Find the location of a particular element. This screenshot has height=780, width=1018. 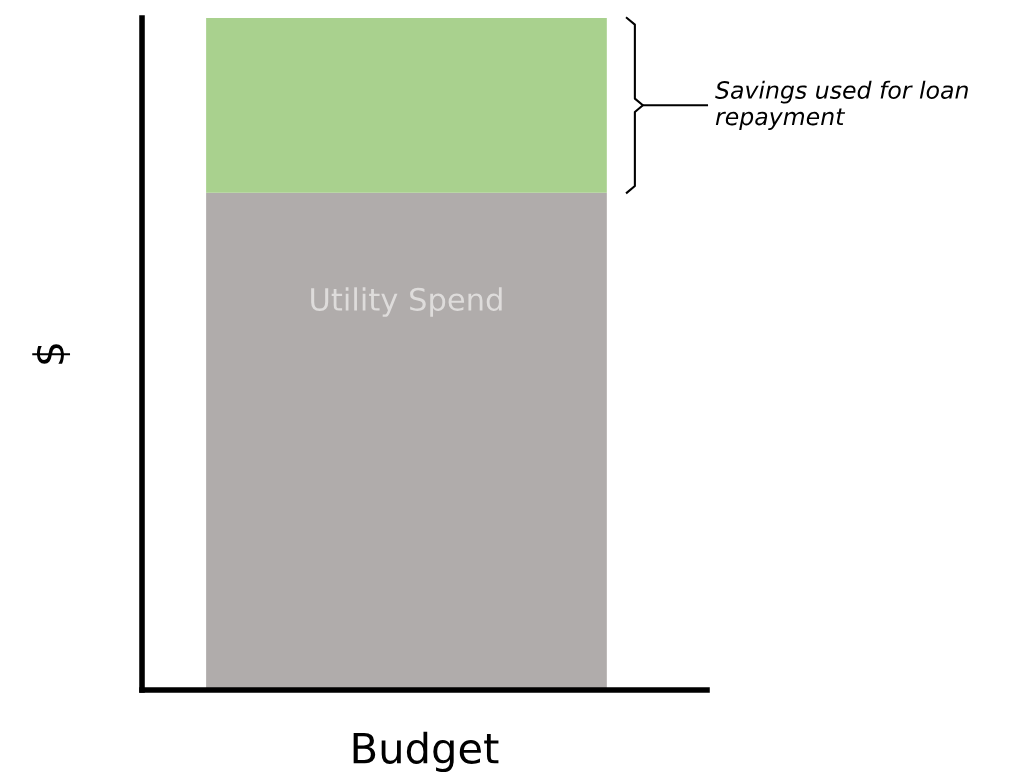

text: Savings used for loan repayment is located at coordinates (841, 105).